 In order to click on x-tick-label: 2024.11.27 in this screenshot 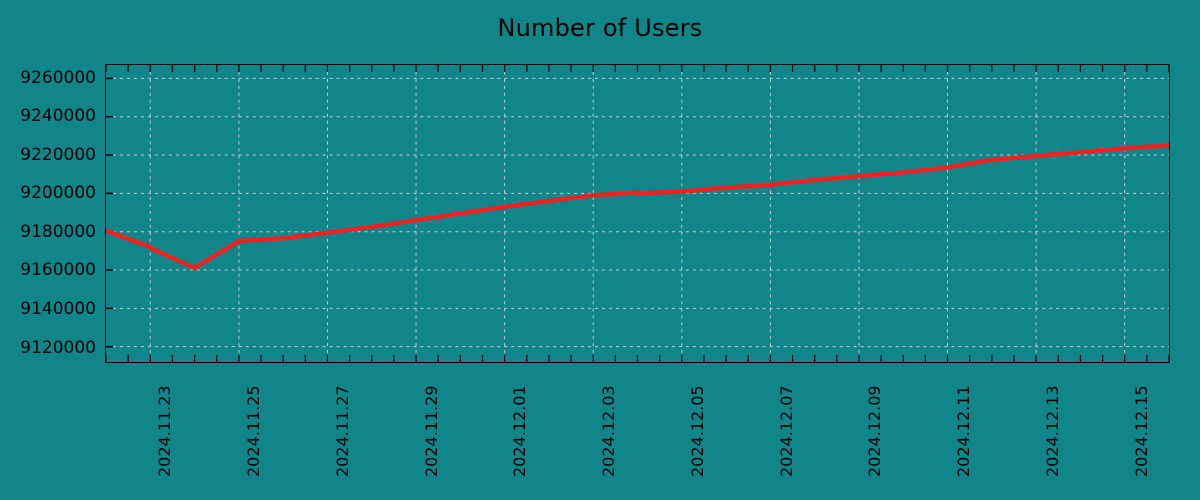, I will do `click(342, 431)`.